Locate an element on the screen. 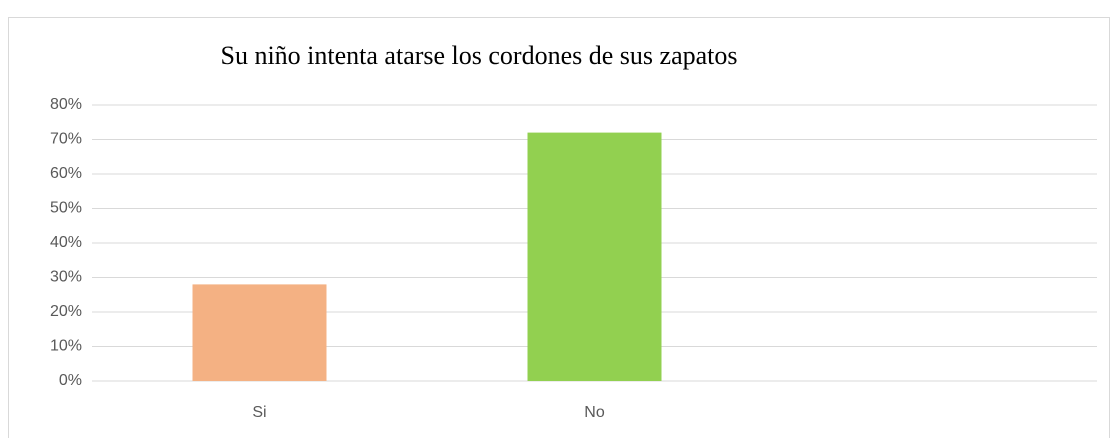 Image resolution: width=1117 pixels, height=438 pixels. y-tick-label: 20% is located at coordinates (66, 311).